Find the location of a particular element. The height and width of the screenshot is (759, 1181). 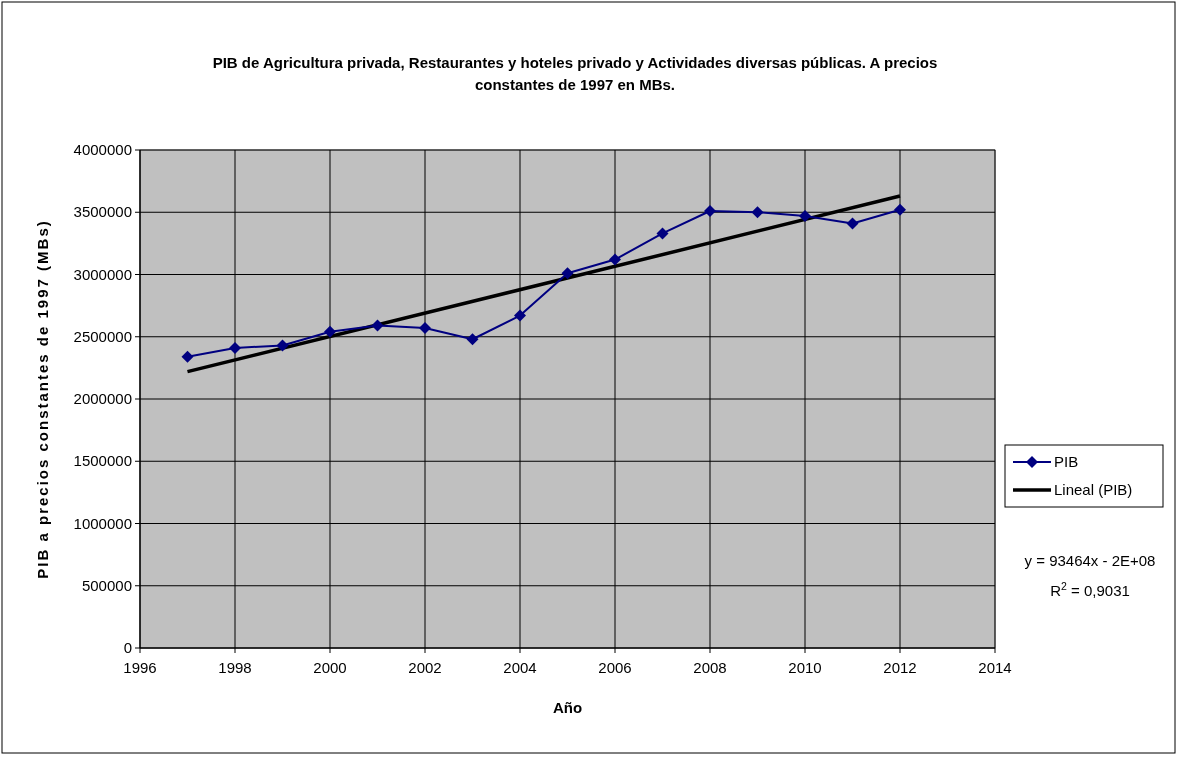

chart-title: PIB de Agricultura privada, Restaurantes y hoteles privado y Actividades diversas públicas. A precios constantes de 1997 en MBs. is located at coordinates (575, 73).